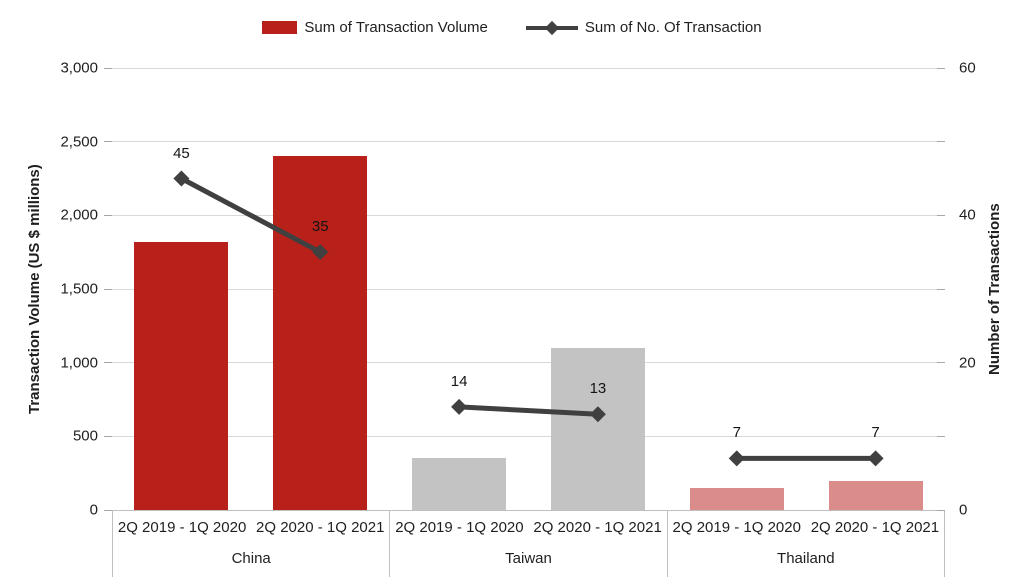 The width and height of the screenshot is (1024, 587). Describe the element at coordinates (528, 559) in the screenshot. I see `country-label: Taiwan` at that location.